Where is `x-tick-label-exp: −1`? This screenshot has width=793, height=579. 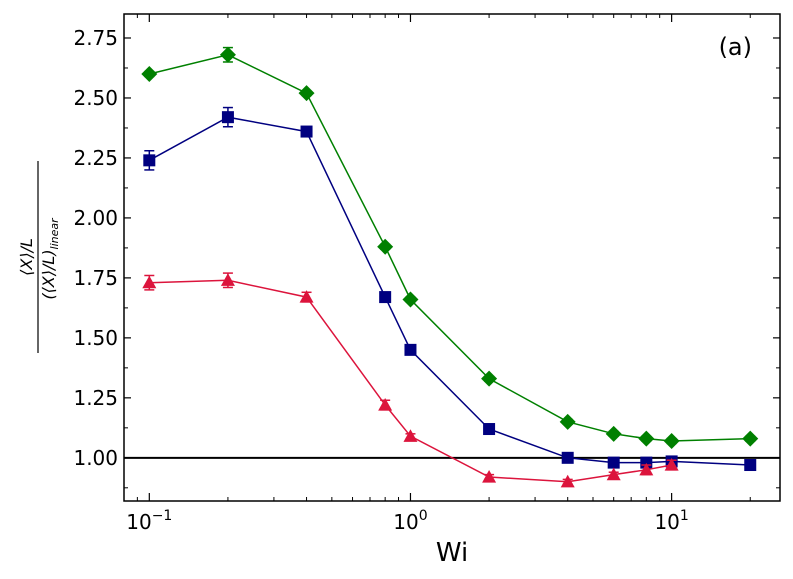
x-tick-label-exp: −1 is located at coordinates (162, 516).